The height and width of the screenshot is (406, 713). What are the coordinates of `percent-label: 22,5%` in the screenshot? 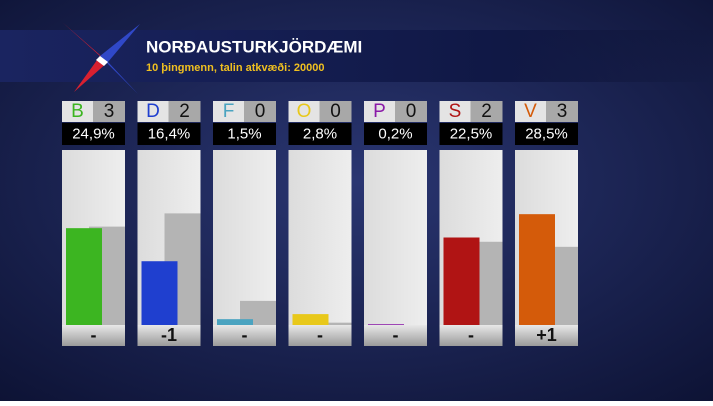 It's located at (471, 133).